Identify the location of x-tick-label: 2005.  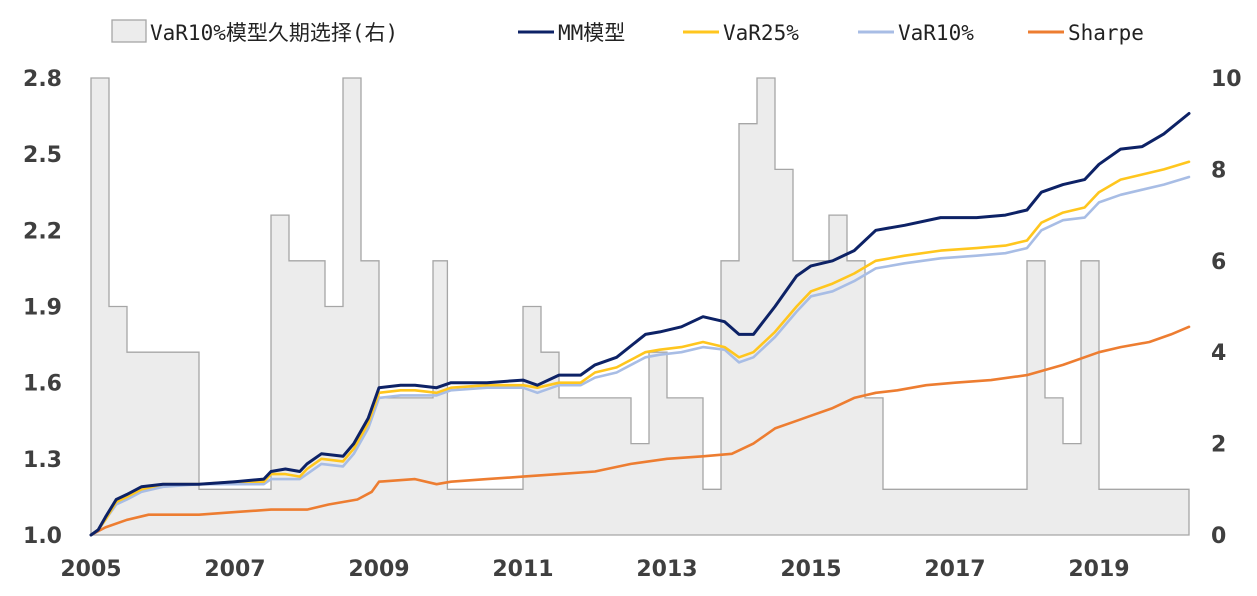
(90, 569).